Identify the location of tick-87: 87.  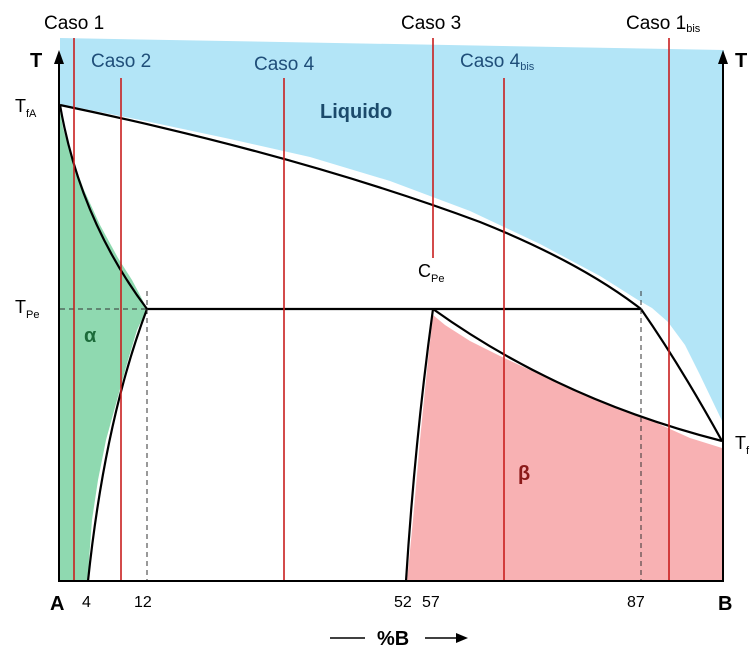
(636, 602).